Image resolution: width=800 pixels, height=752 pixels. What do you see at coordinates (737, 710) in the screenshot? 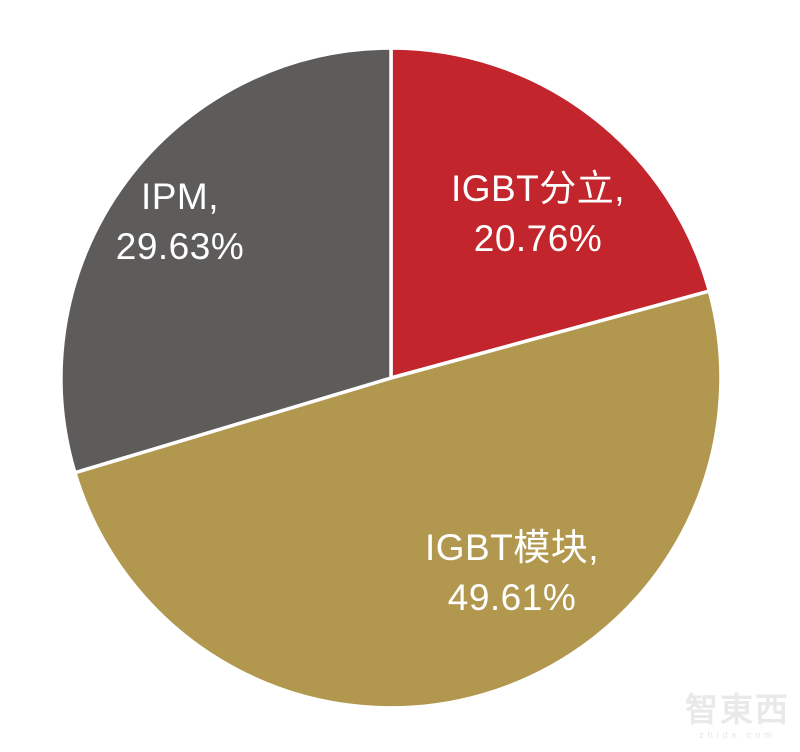
I see `watermark-logo-text: 智東西` at bounding box center [737, 710].